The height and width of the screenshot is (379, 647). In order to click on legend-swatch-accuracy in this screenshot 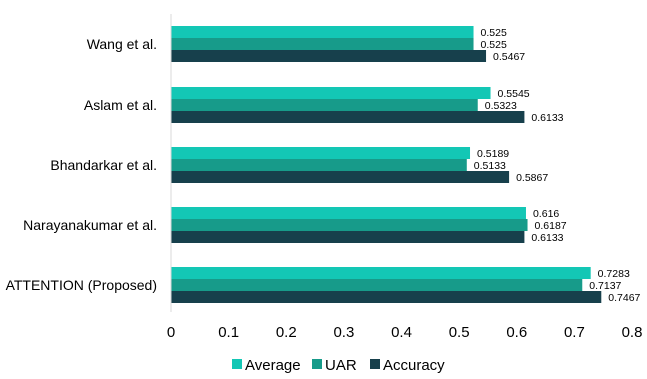, I will do `click(375, 364)`.